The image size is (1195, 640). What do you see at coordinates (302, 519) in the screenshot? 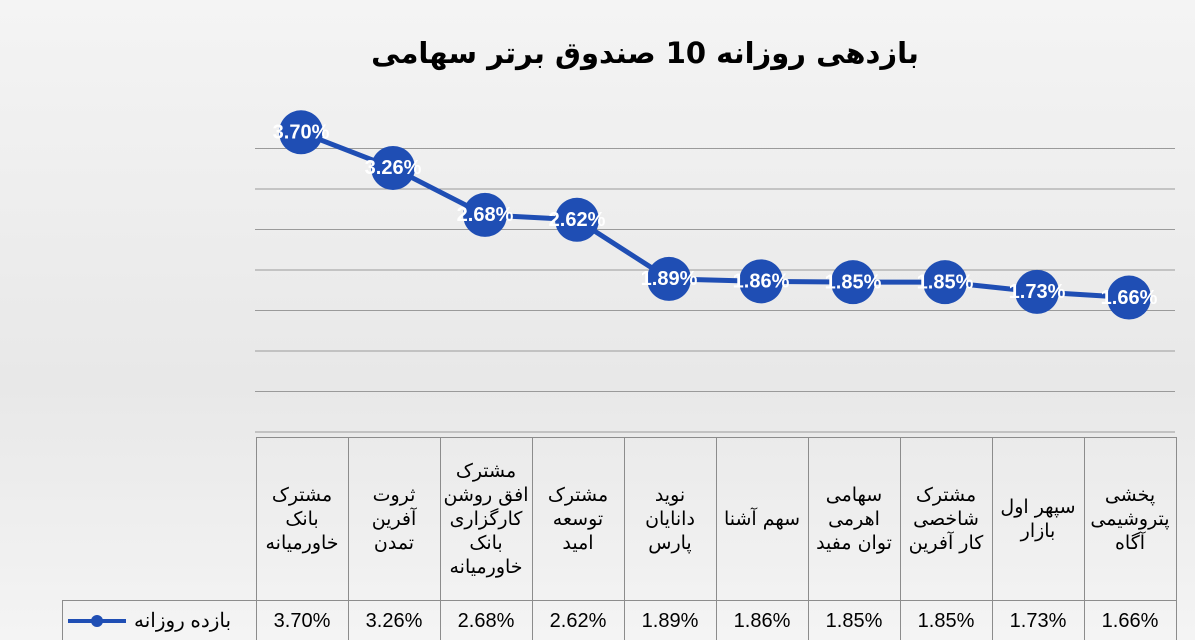
I see `category-label: مشترک بانک خاورمیانه` at bounding box center [302, 519].